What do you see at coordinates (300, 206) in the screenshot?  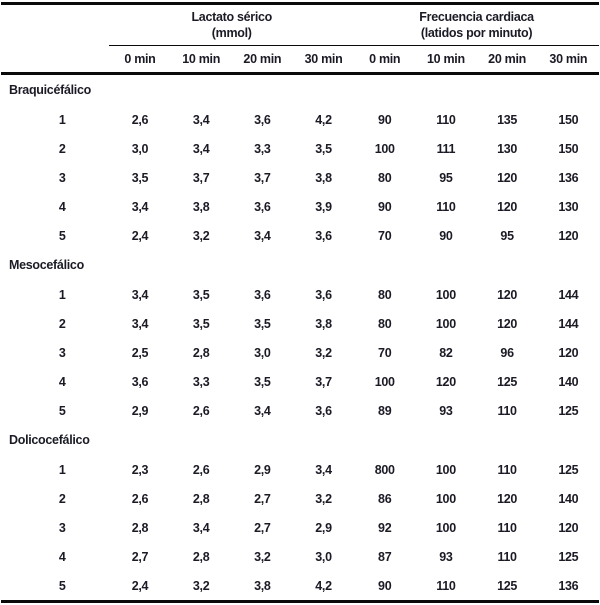 I see `table-row: 4 3,4 3,8 3,6 3,9 90 110 120 130` at bounding box center [300, 206].